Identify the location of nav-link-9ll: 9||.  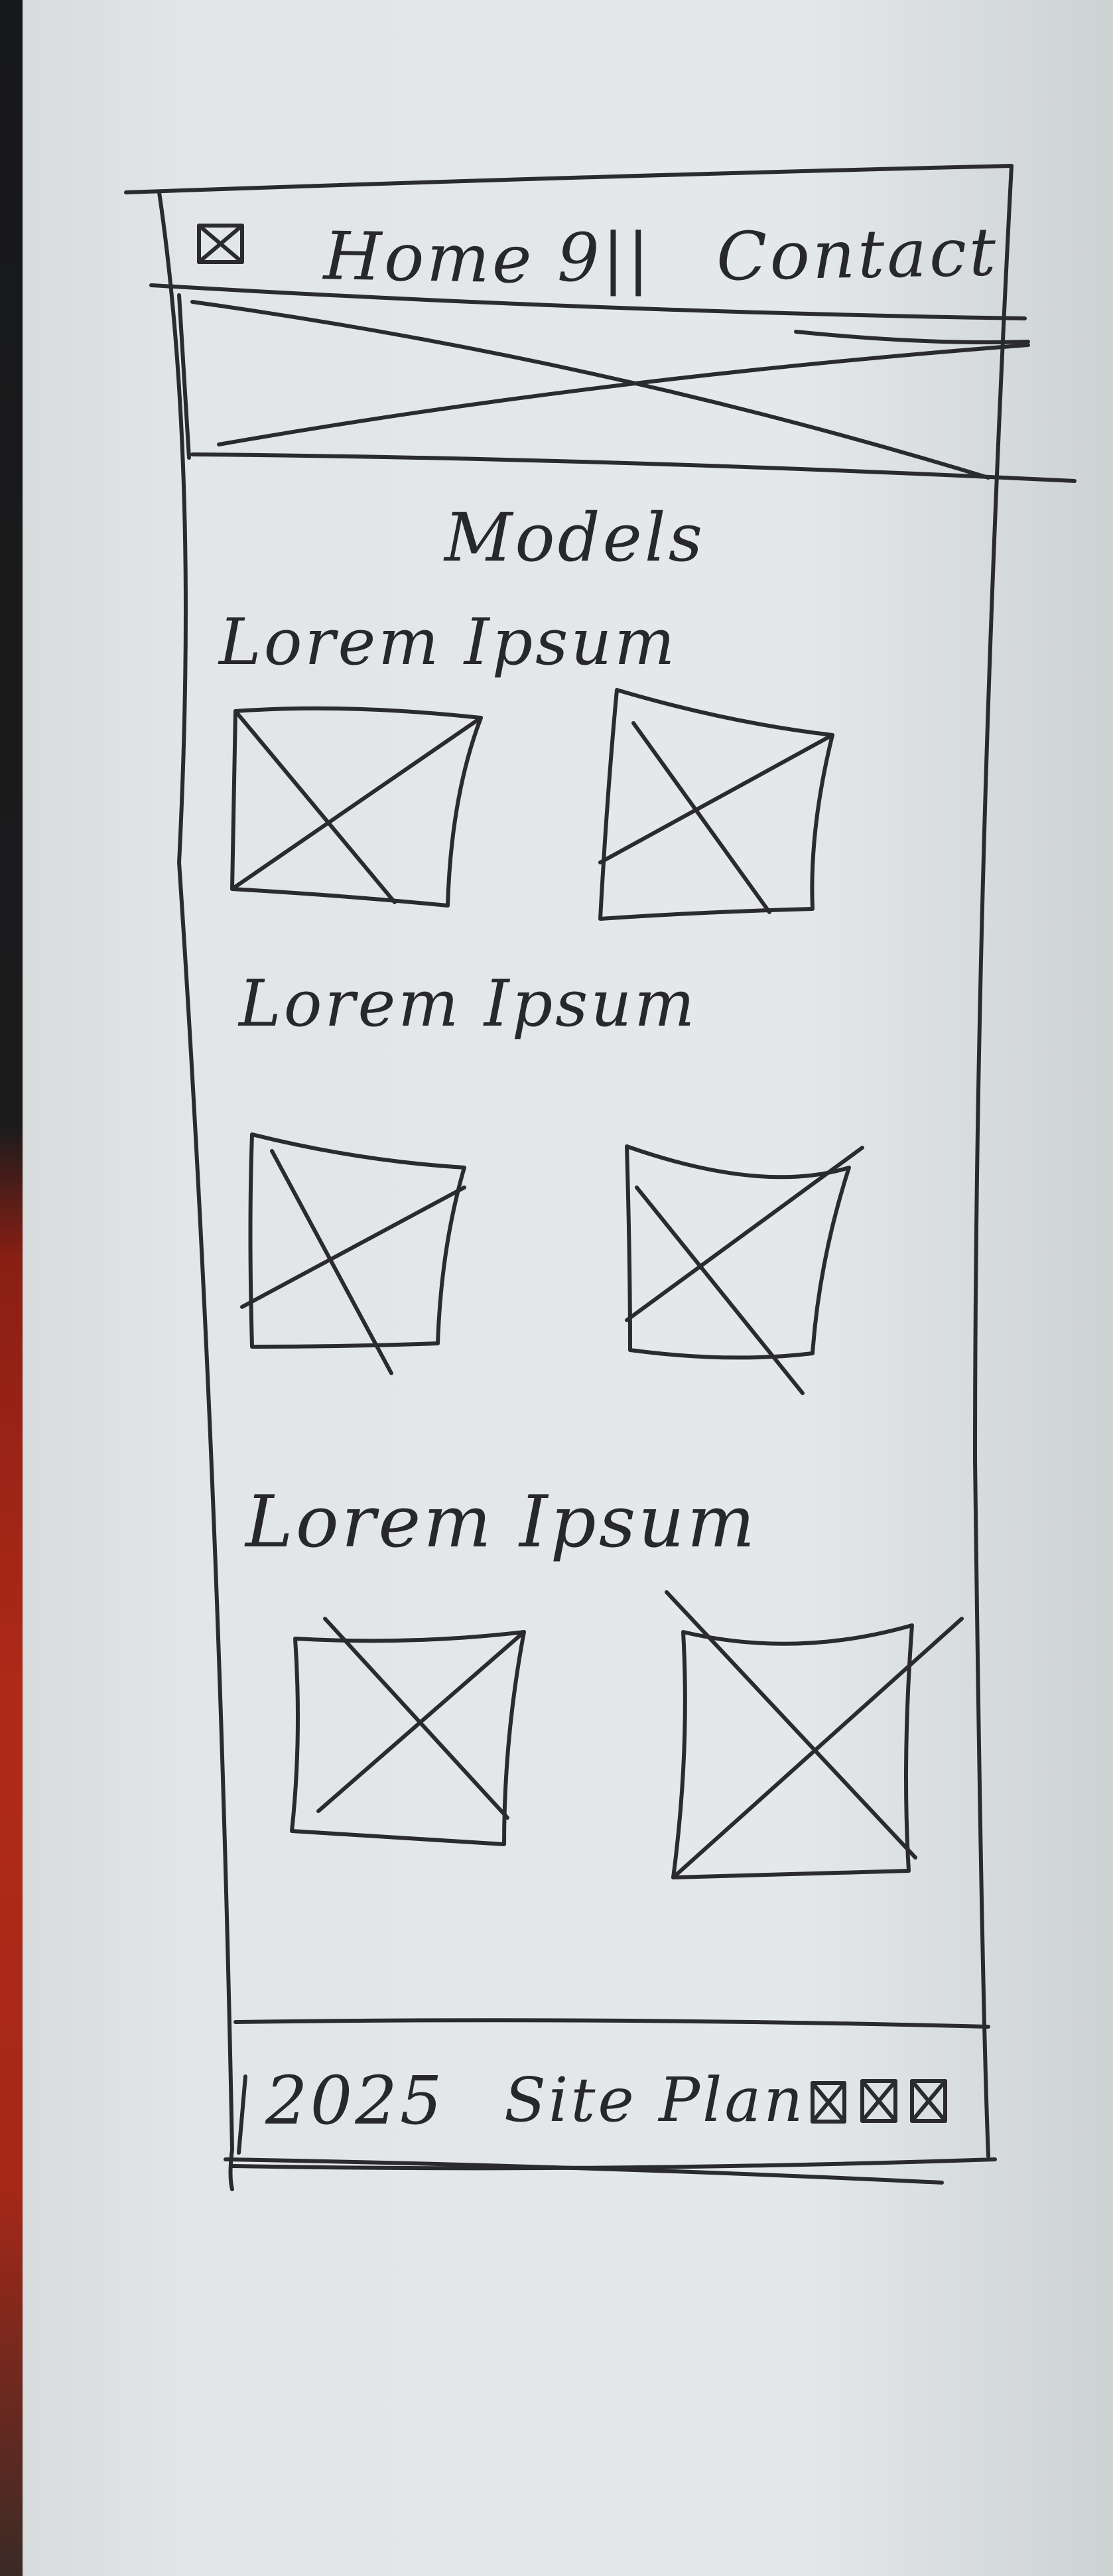
(605, 258).